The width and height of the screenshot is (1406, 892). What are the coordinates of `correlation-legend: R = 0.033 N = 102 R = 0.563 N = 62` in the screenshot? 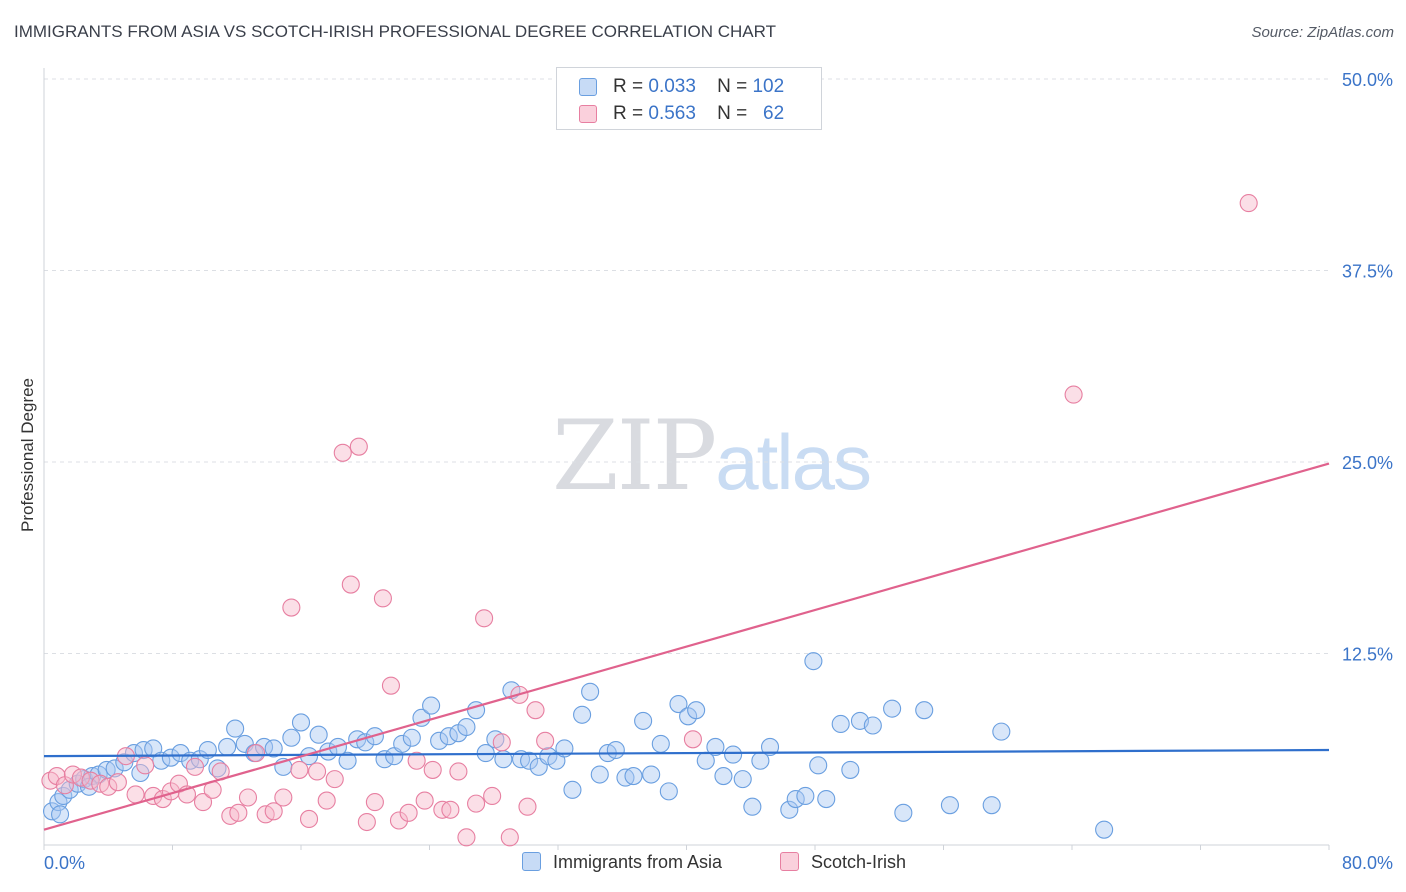 It's located at (689, 98).